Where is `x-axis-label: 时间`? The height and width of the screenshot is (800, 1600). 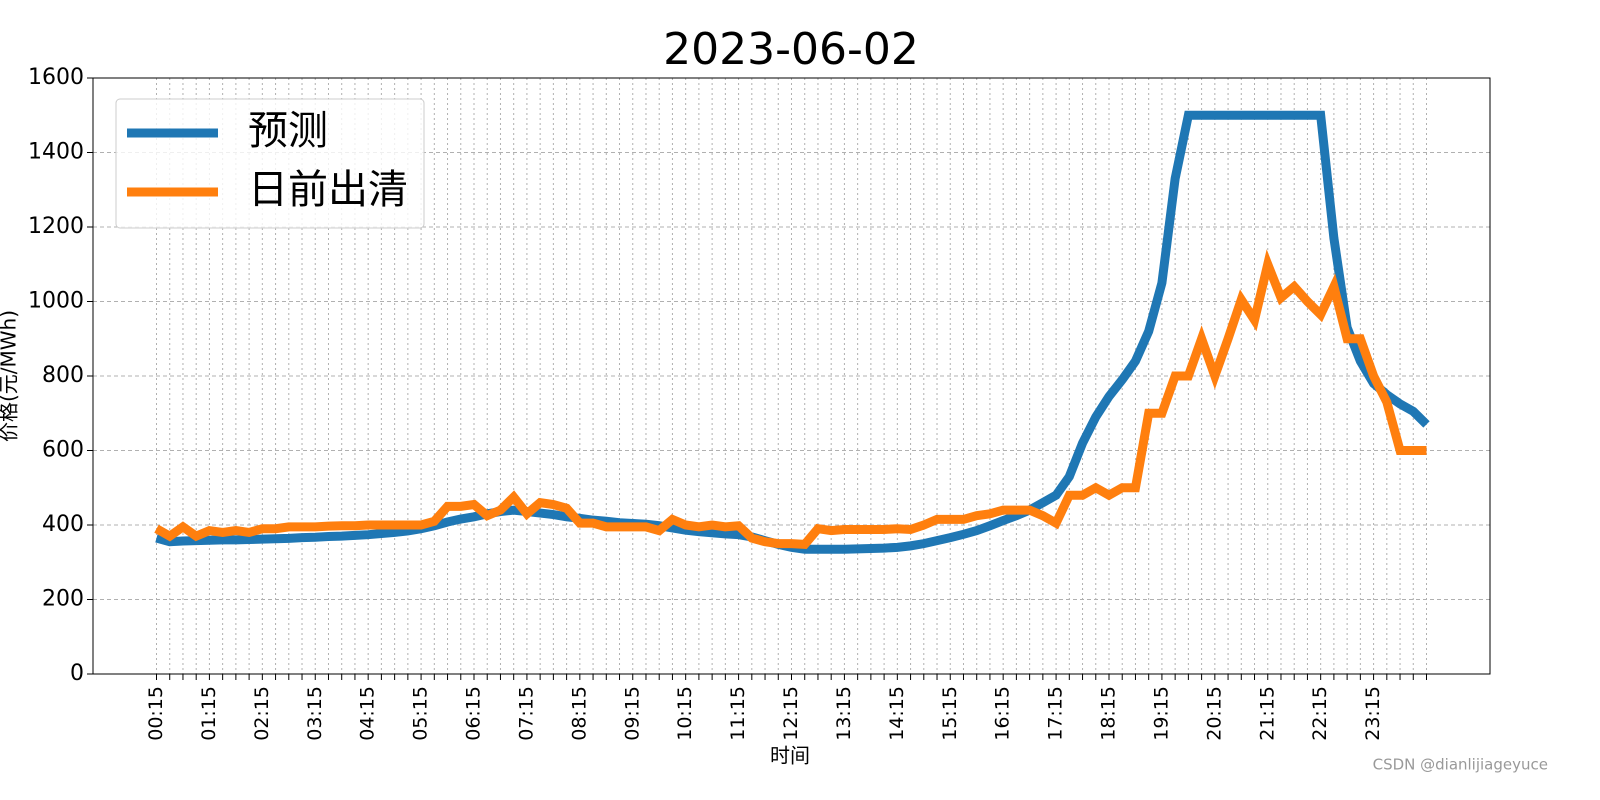
x-axis-label: 时间 is located at coordinates (790, 756).